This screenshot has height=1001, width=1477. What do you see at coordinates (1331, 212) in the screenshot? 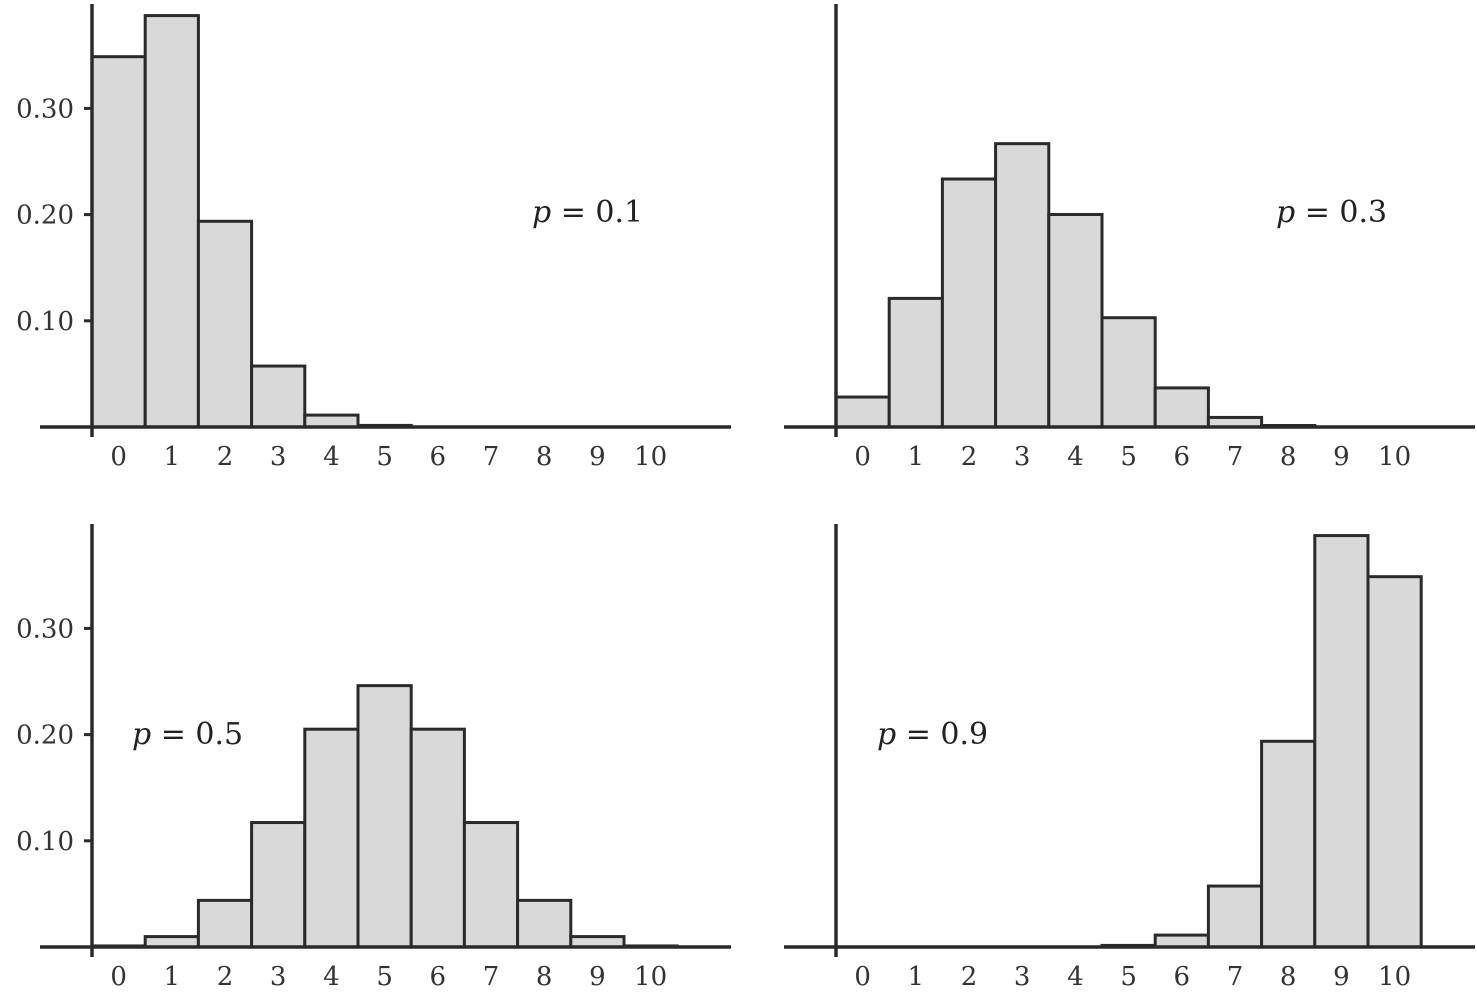
I see `p-annotation: p = 0.3` at bounding box center [1331, 212].